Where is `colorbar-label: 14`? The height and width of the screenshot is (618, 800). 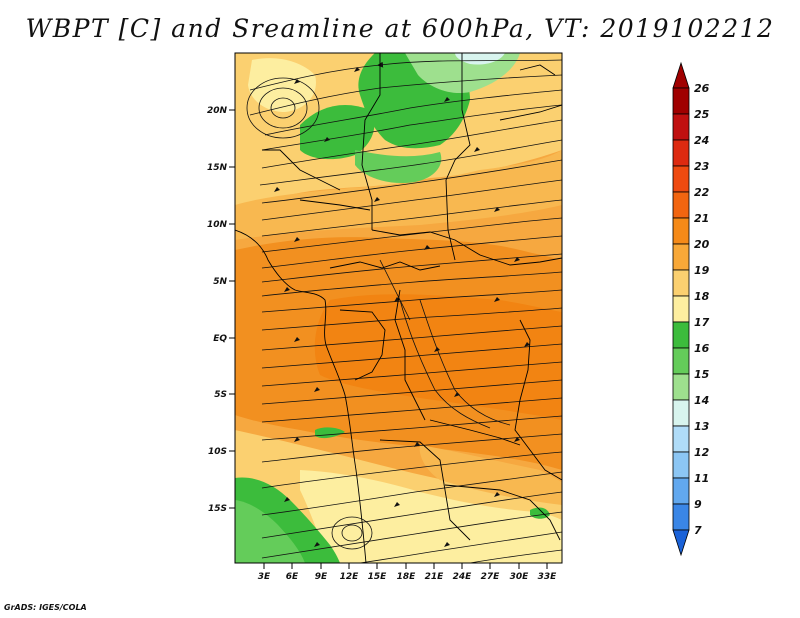
colorbar-label: 14 is located at coordinates (701, 400).